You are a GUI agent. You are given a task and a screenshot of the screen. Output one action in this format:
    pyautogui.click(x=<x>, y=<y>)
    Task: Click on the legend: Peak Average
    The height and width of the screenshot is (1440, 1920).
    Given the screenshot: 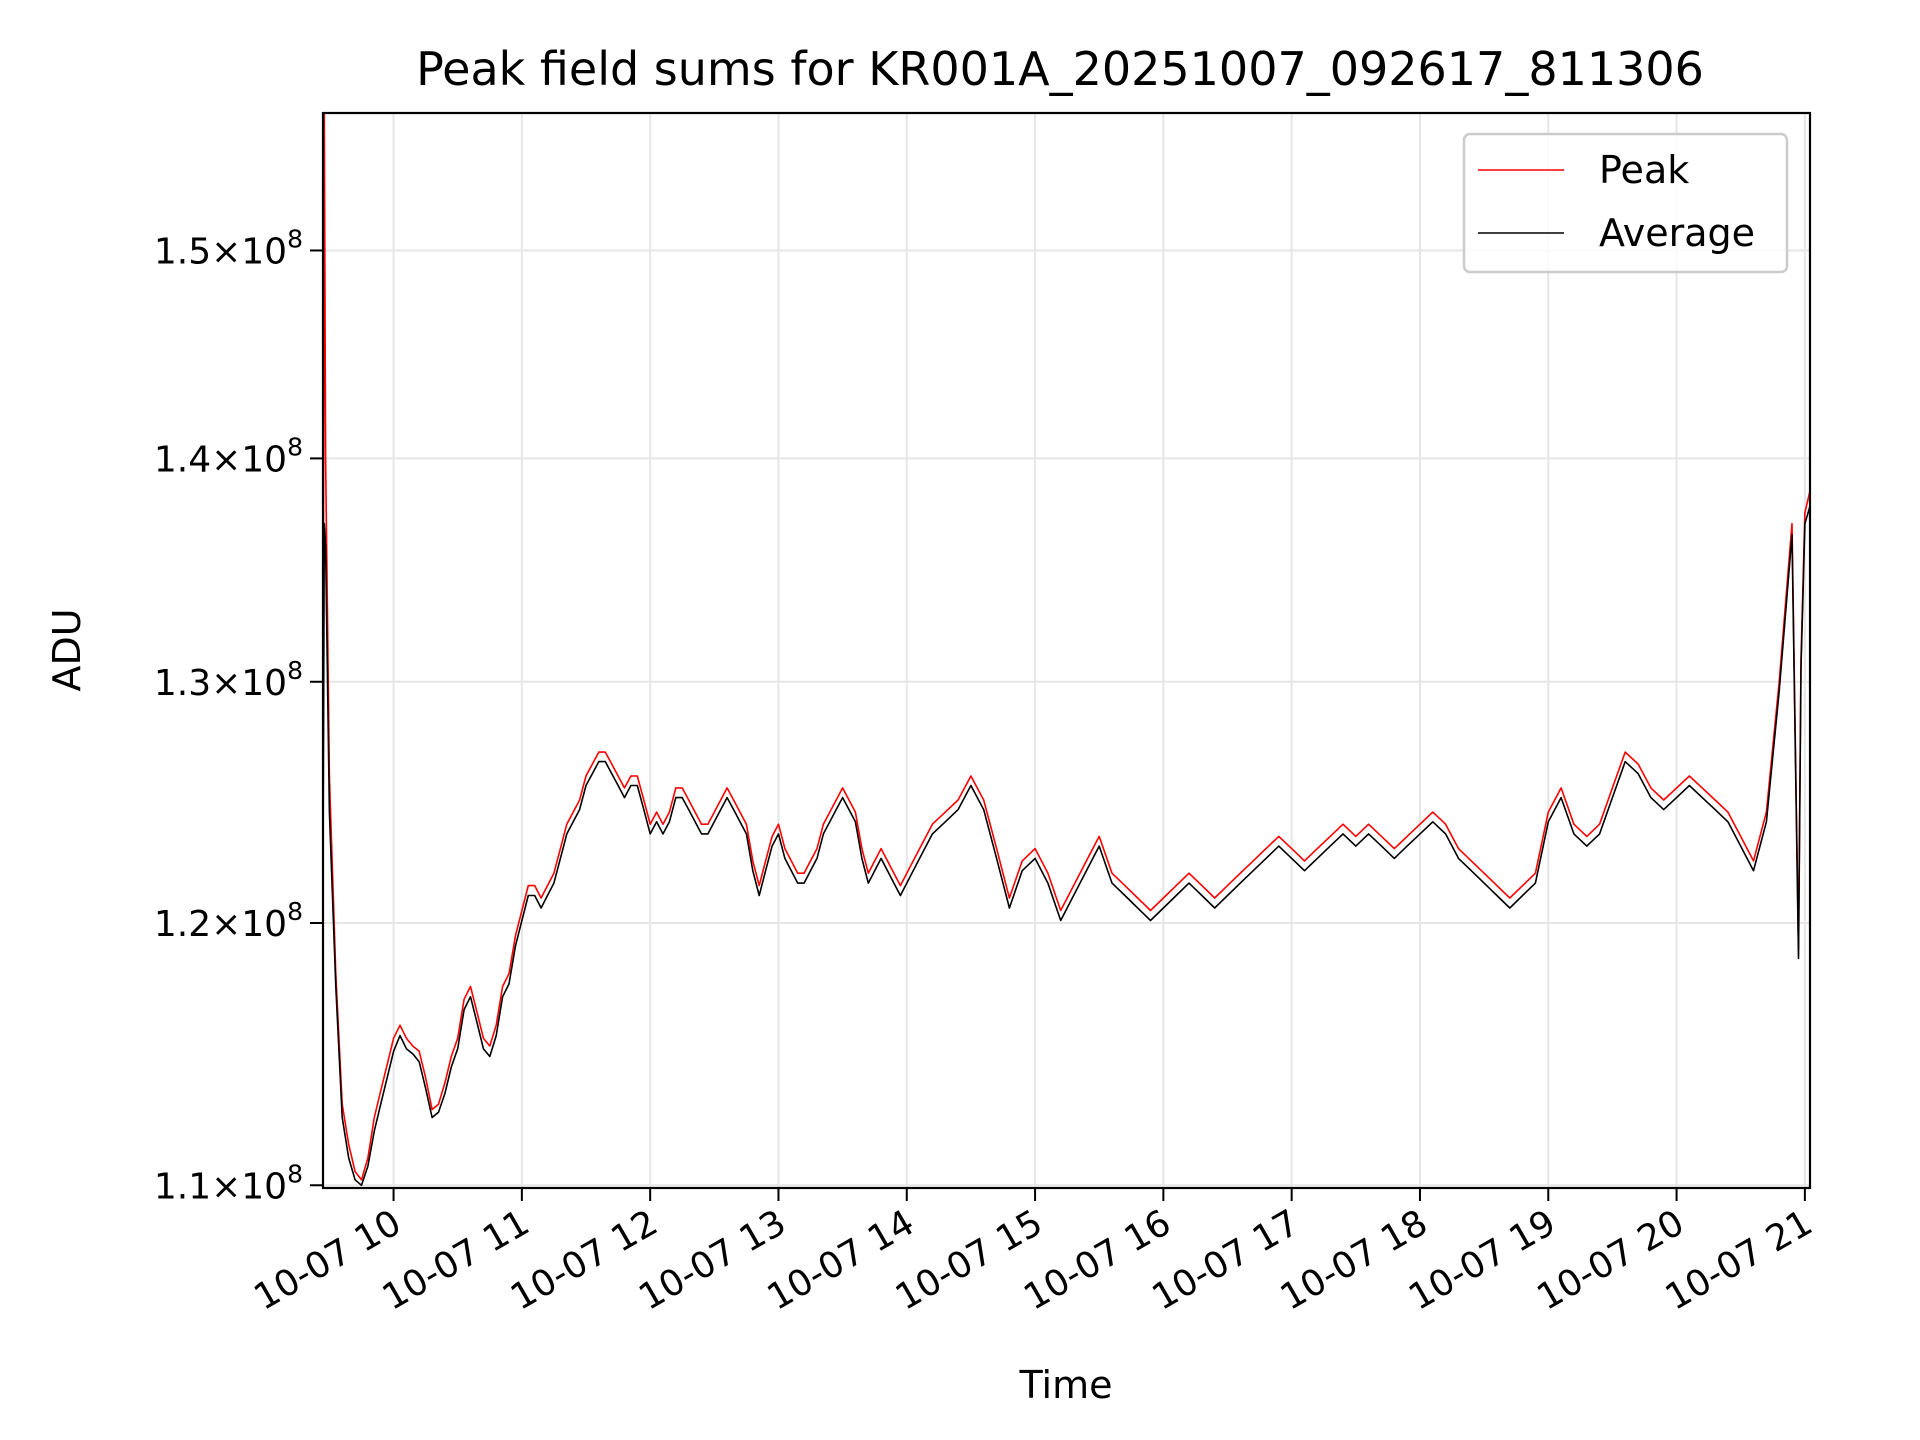 What is the action you would take?
    pyautogui.click(x=1625, y=203)
    